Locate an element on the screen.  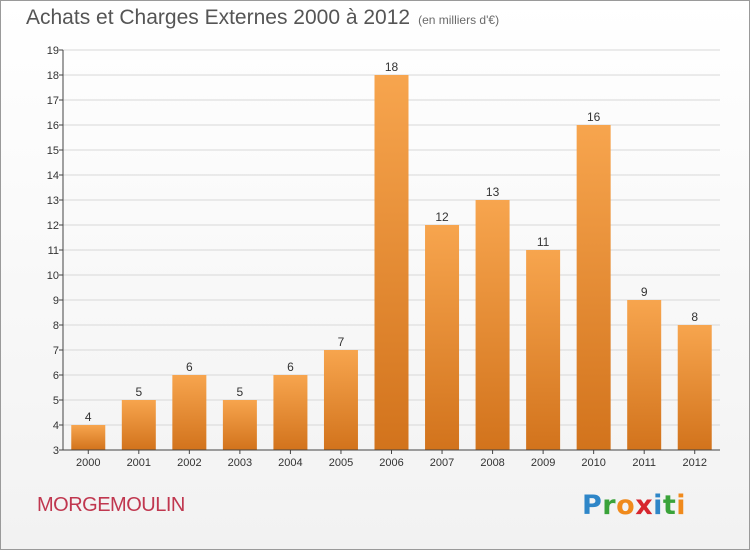
data-label: 11 is located at coordinates (543, 242).